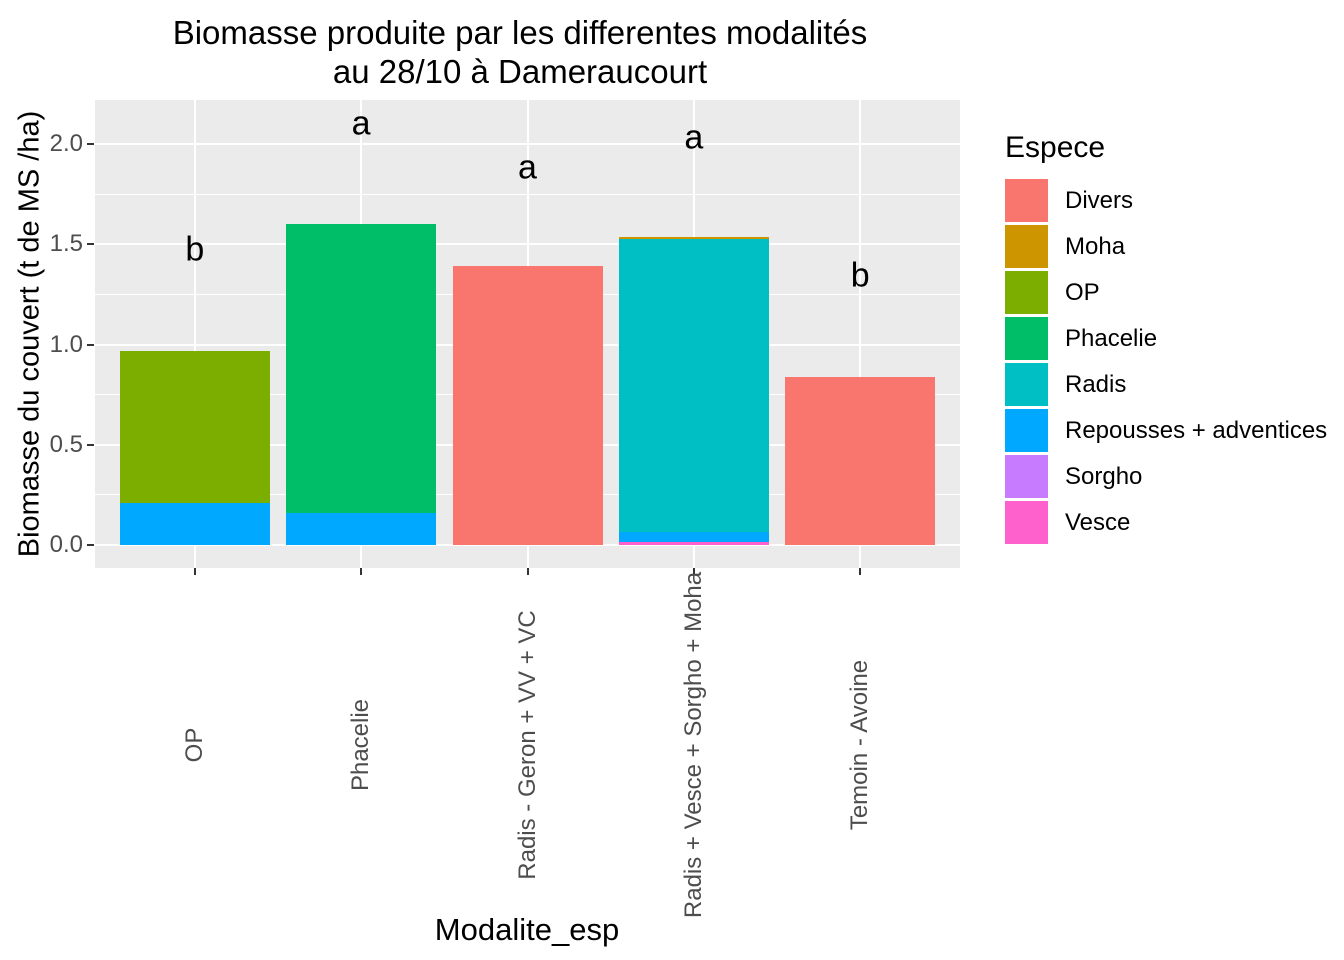  I want to click on legend-item-phacelie: Phacelie, so click(1166, 338).